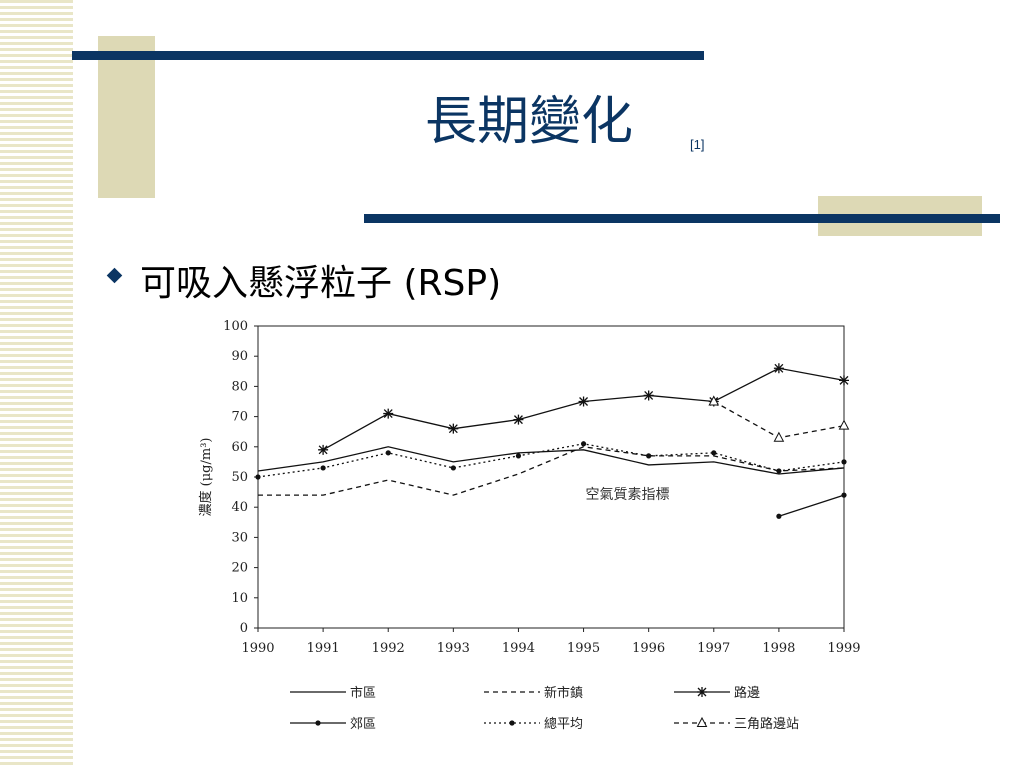 The height and width of the screenshot is (768, 1024). What do you see at coordinates (323, 648) in the screenshot?
I see `x-tick-label: 1991` at bounding box center [323, 648].